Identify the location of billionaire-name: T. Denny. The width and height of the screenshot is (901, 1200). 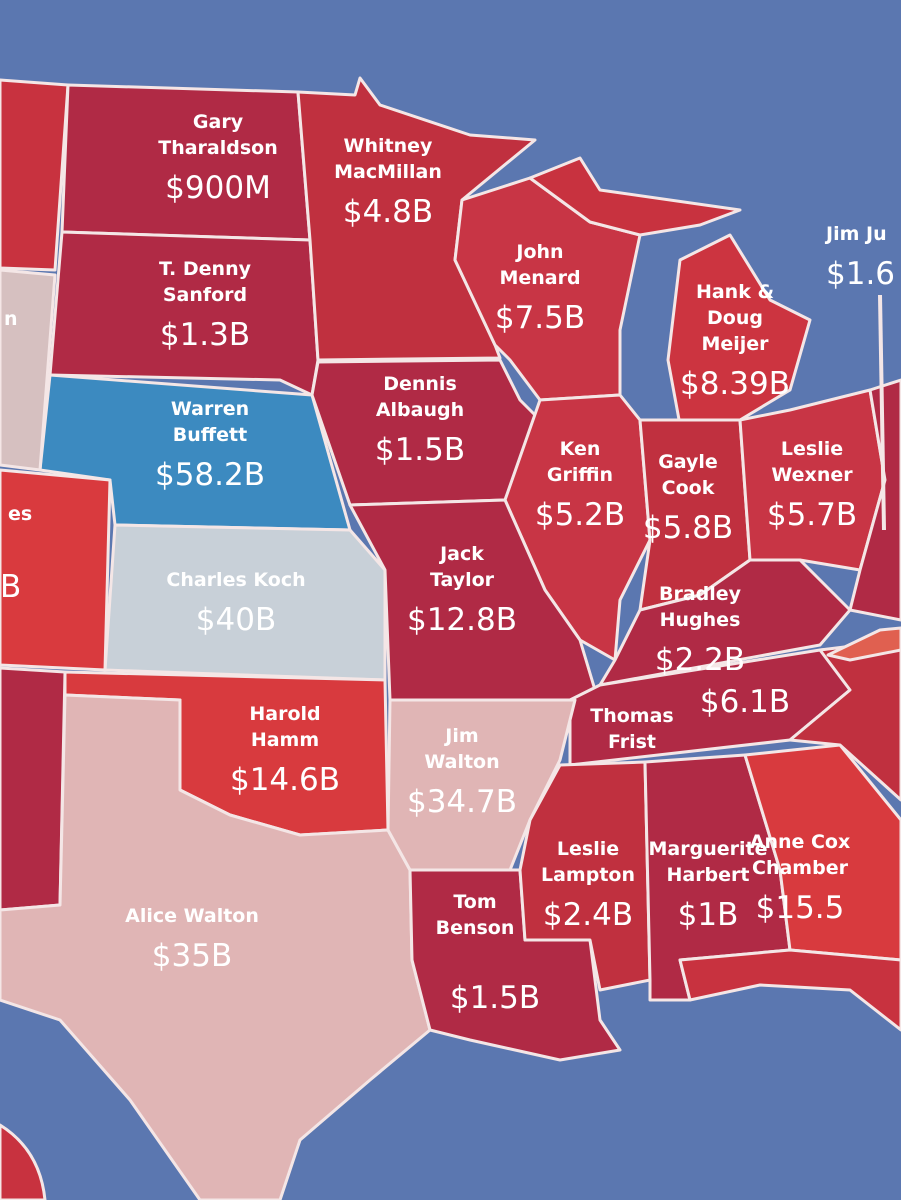
(205, 269).